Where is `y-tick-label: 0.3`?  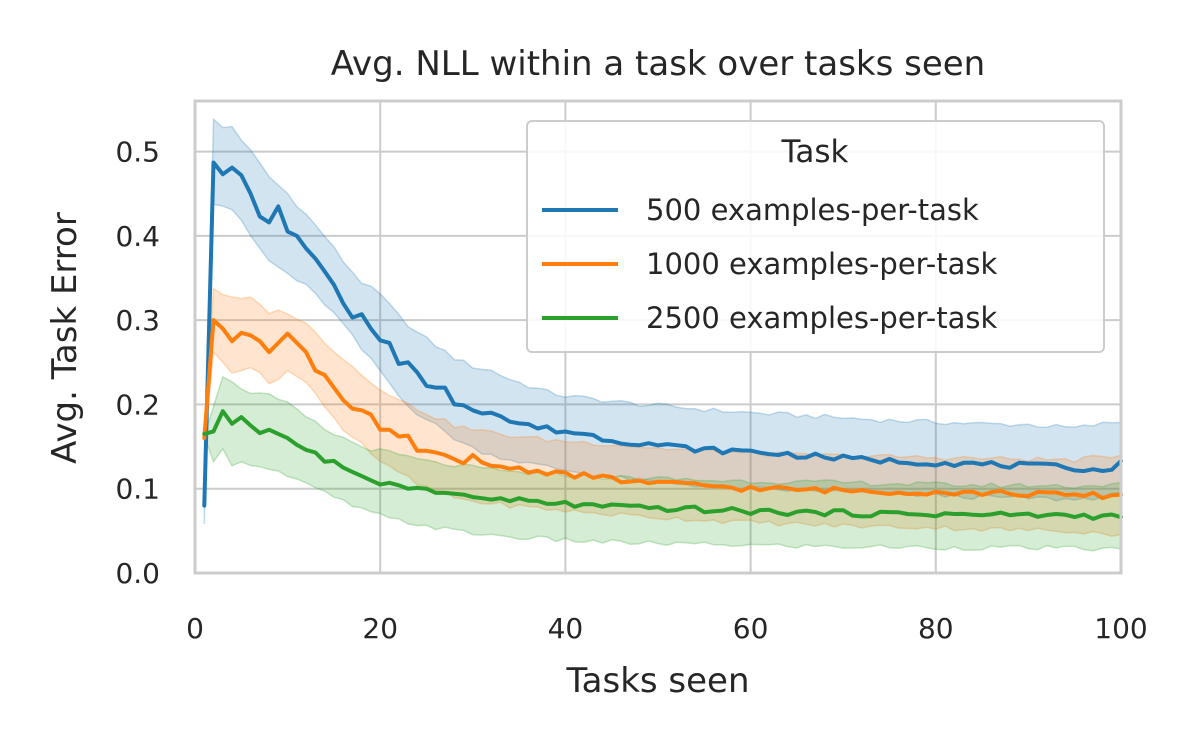
y-tick-label: 0.3 is located at coordinates (137, 320).